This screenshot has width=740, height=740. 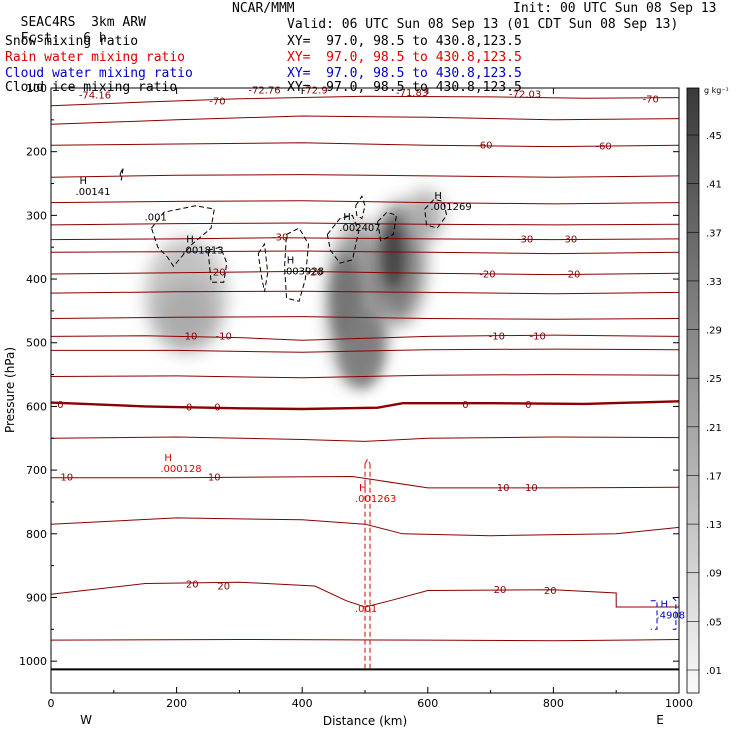 I want to click on extremum-label: H.001269, so click(x=450, y=202).